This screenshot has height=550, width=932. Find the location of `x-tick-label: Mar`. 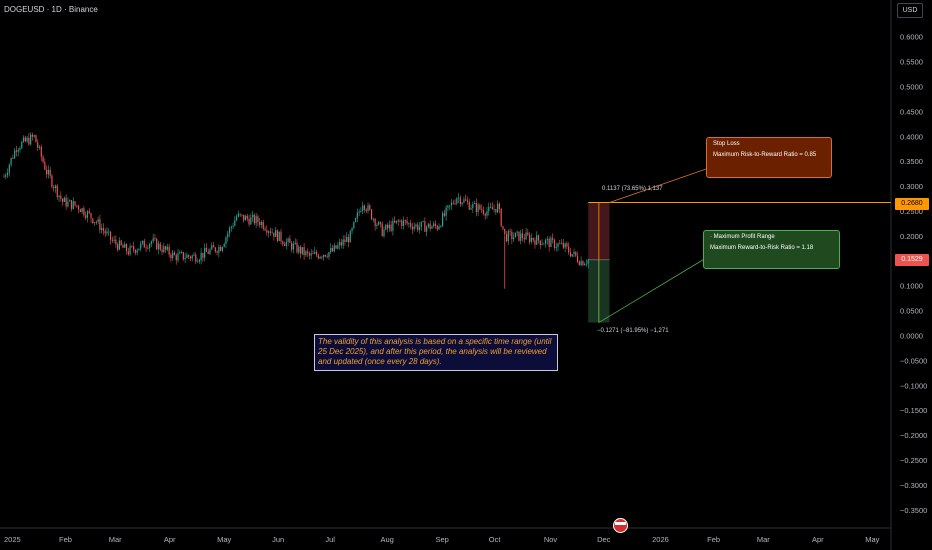

x-tick-label: Mar is located at coordinates (115, 539).